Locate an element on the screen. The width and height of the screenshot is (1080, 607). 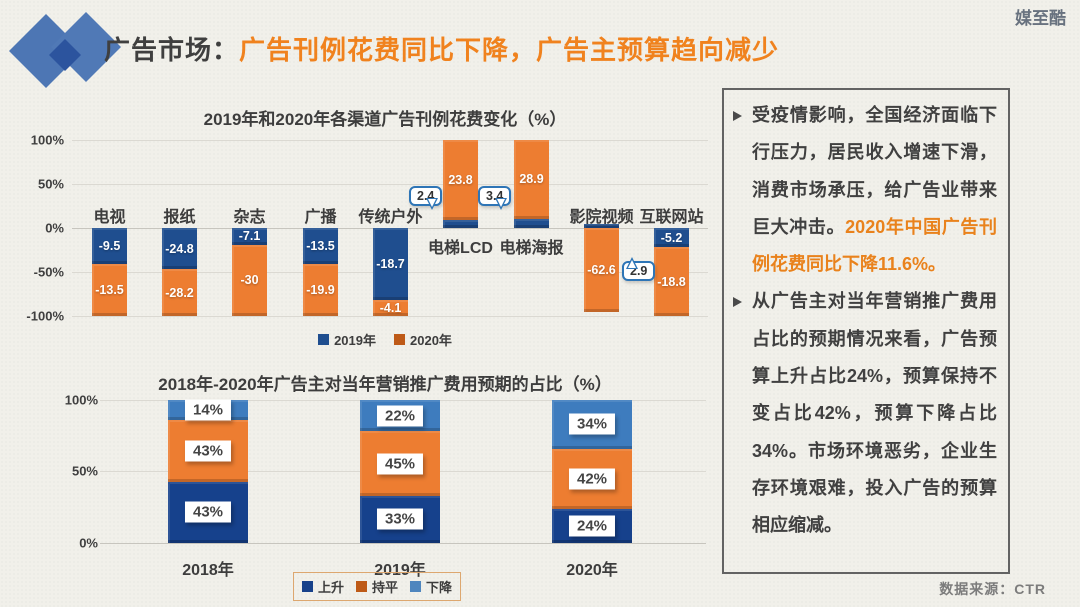
bullet-highlight-text: 2020年中国广告刊例花费同比下降11.6%。 is located at coordinates (875, 245).